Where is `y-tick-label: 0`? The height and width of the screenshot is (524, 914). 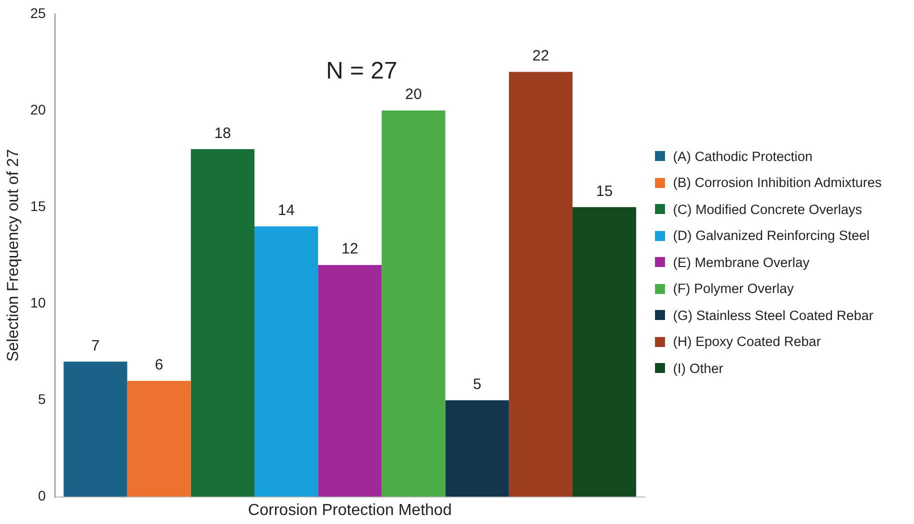
y-tick-label: 0 is located at coordinates (42, 496).